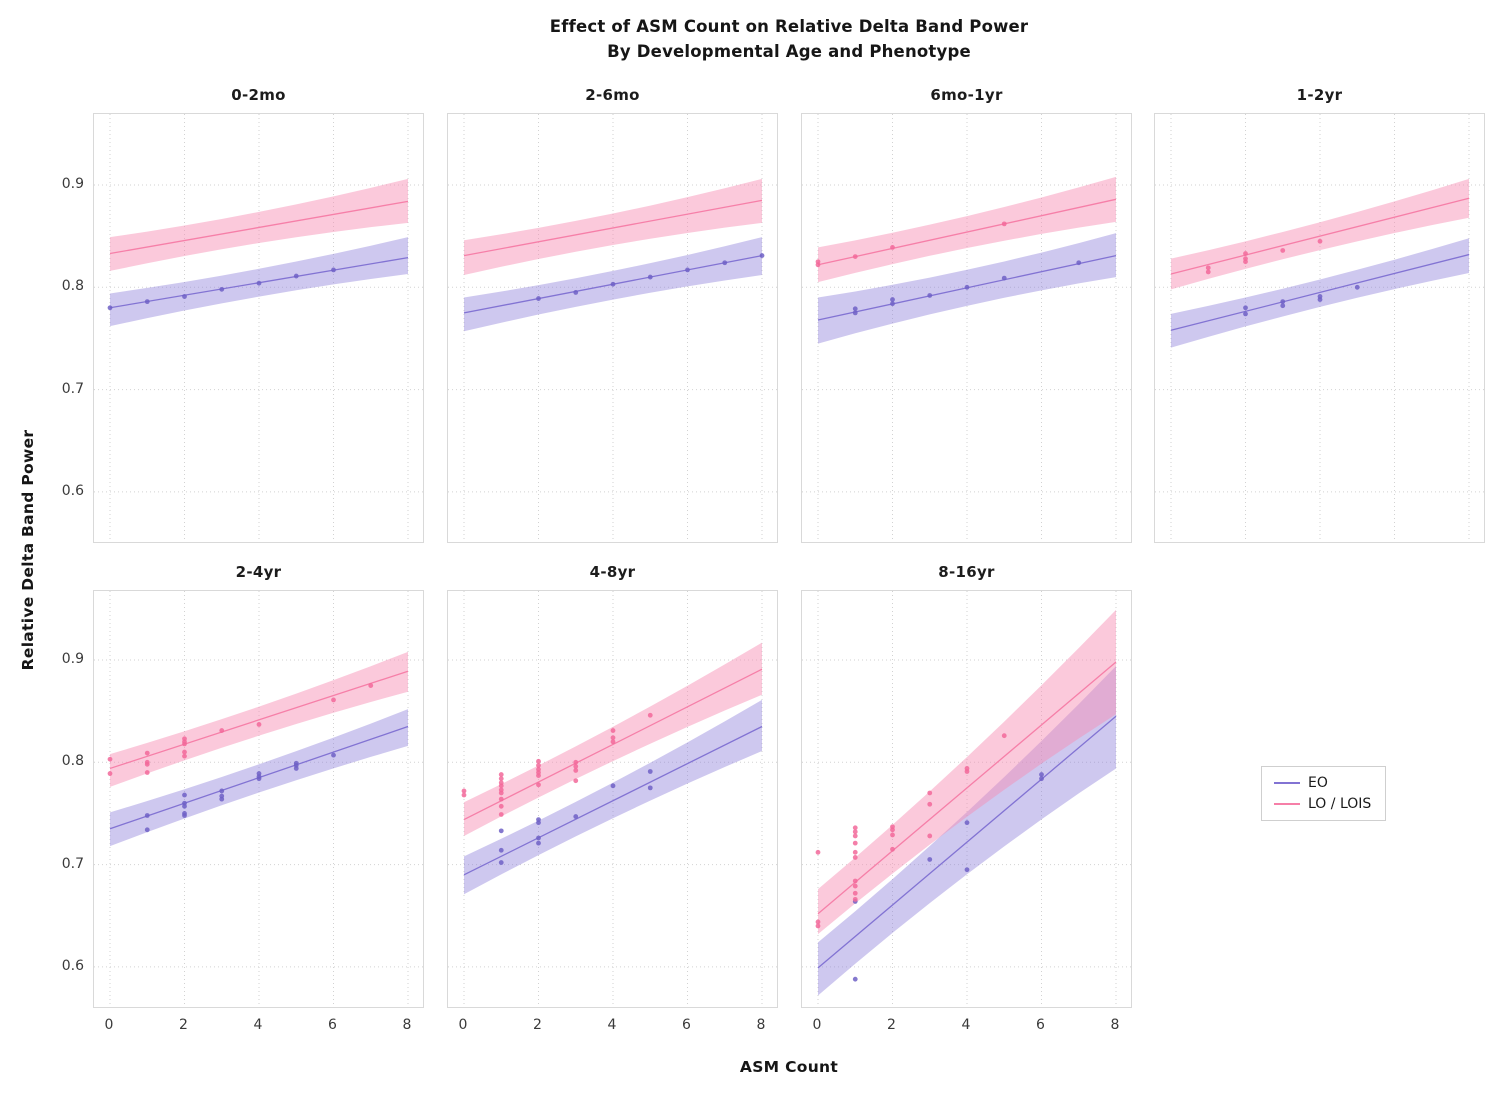  I want to click on facet-panel-1-2yr, so click(1319, 328).